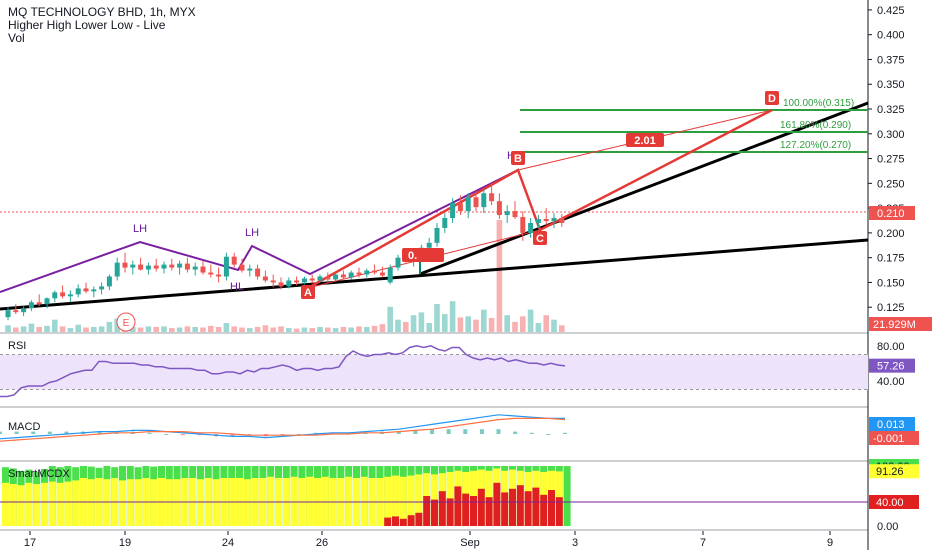 This screenshot has width=932, height=550. I want to click on price-axis-label: 0.425, so click(891, 11).